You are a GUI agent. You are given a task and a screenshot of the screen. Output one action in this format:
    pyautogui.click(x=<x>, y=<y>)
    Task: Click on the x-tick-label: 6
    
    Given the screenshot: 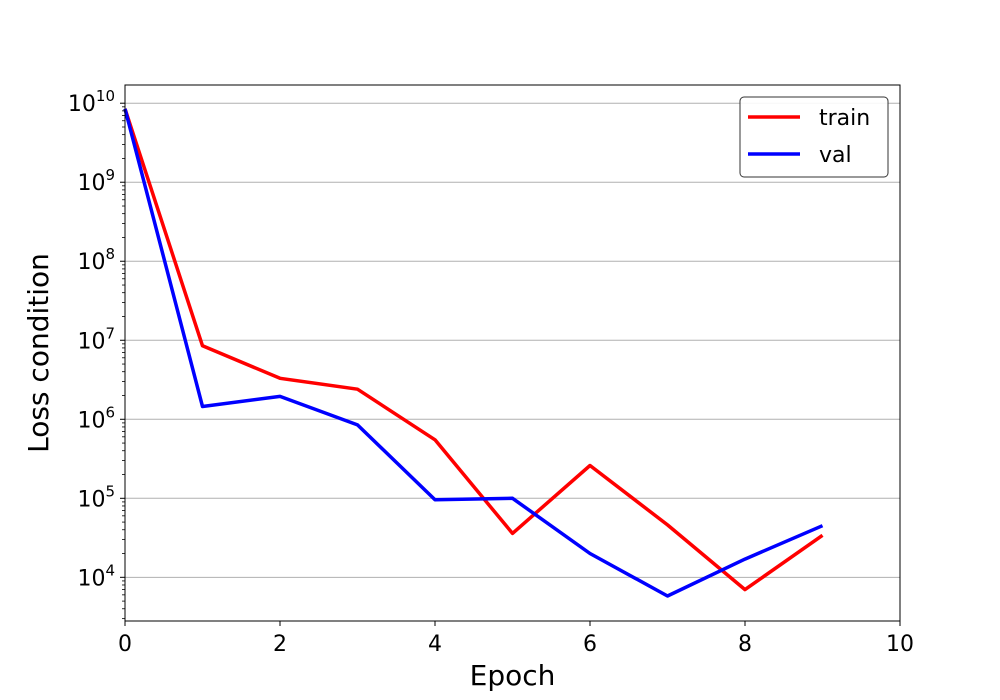 What is the action you would take?
    pyautogui.click(x=590, y=644)
    